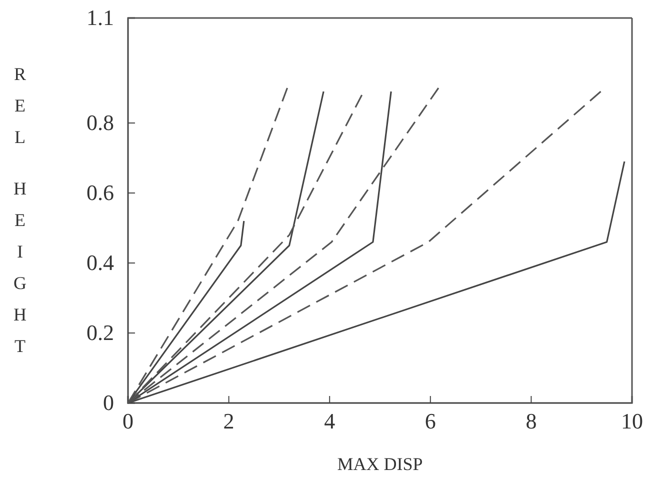 This screenshot has height=486, width=650. What do you see at coordinates (228, 421) in the screenshot?
I see `x-tick-label: 2` at bounding box center [228, 421].